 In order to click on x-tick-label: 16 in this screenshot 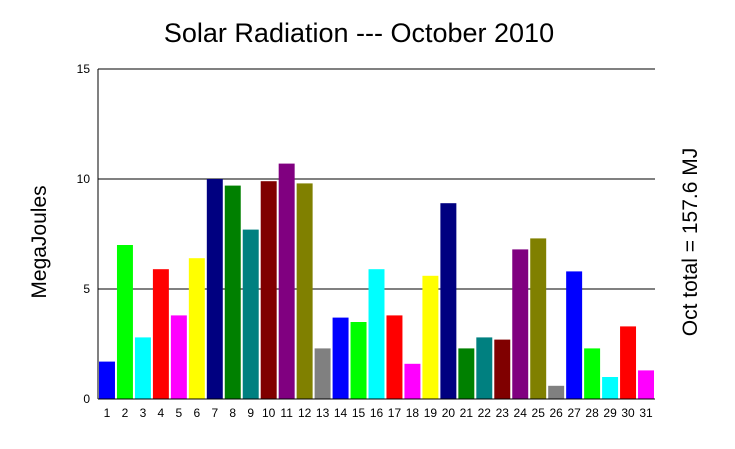, I will do `click(377, 413)`.